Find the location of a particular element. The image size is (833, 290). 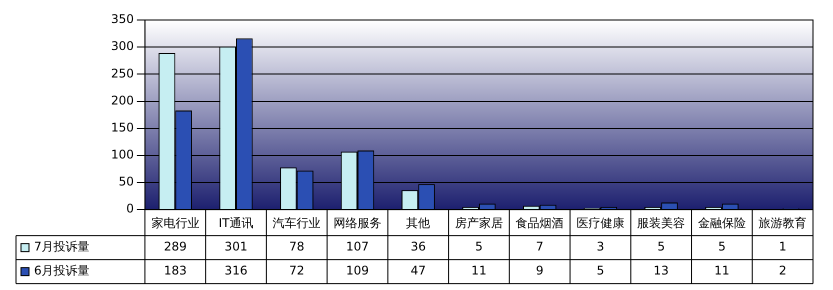

data-label: 1 is located at coordinates (782, 247).